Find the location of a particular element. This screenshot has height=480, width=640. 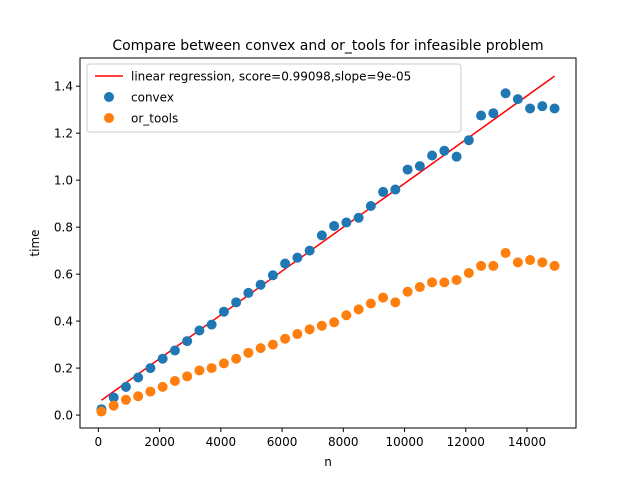

legend-frame is located at coordinates (274, 98).